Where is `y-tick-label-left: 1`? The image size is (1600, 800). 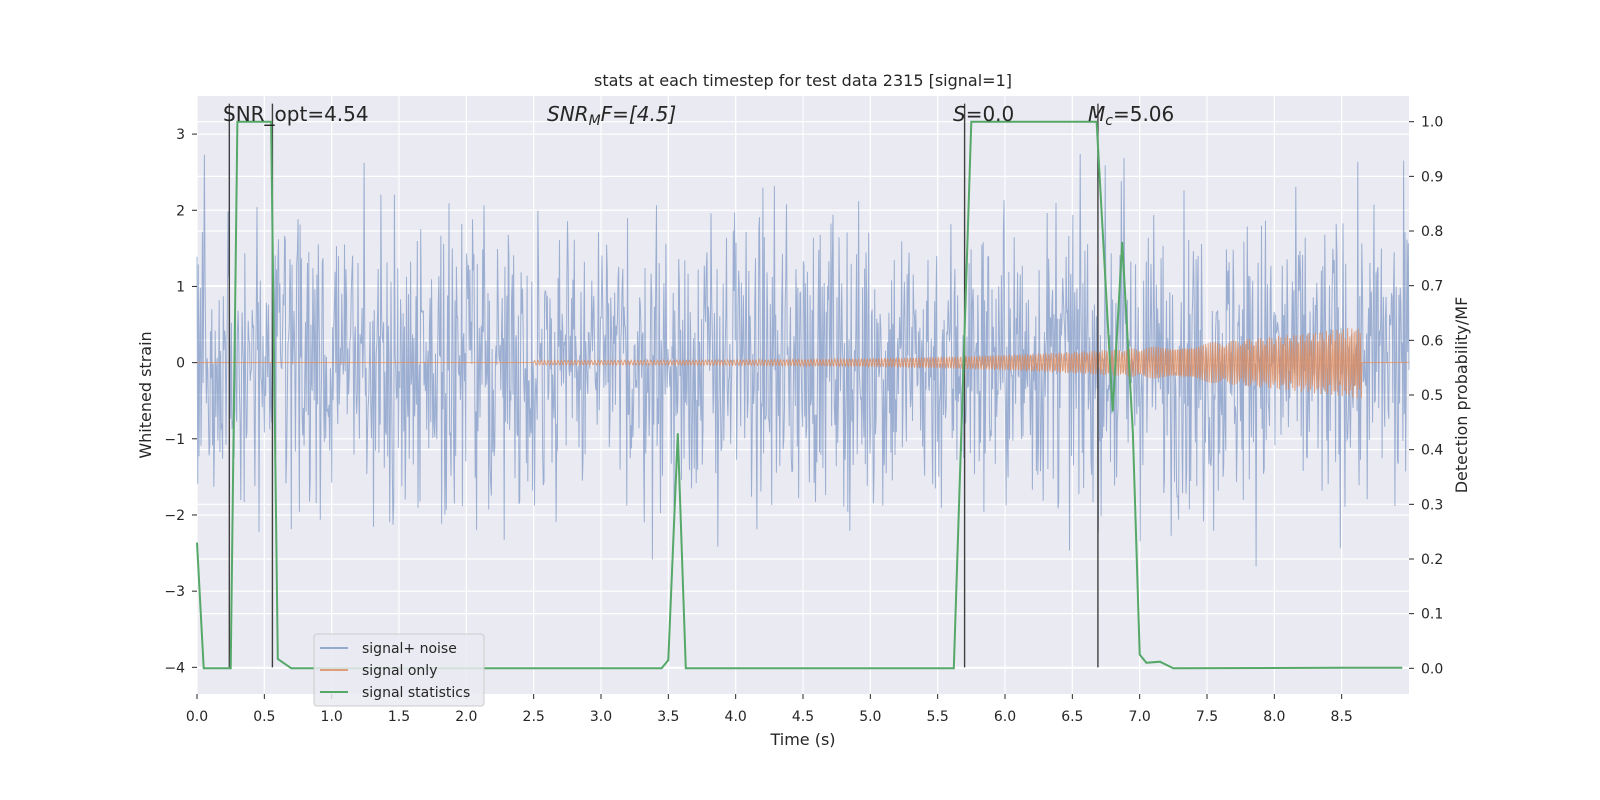
y-tick-label-left: 1 is located at coordinates (180, 287).